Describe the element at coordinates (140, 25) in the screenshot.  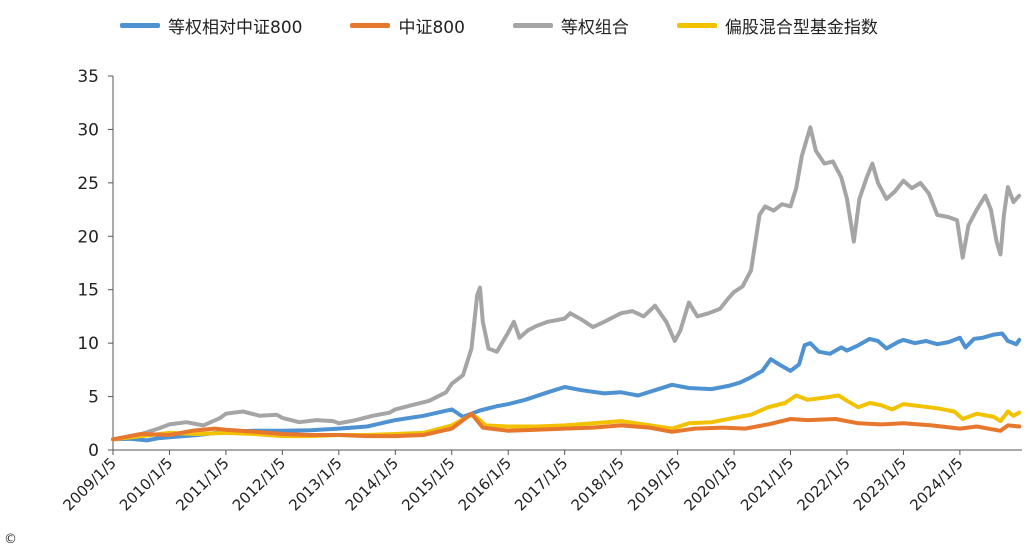
I see `legend-swatch-relative` at that location.